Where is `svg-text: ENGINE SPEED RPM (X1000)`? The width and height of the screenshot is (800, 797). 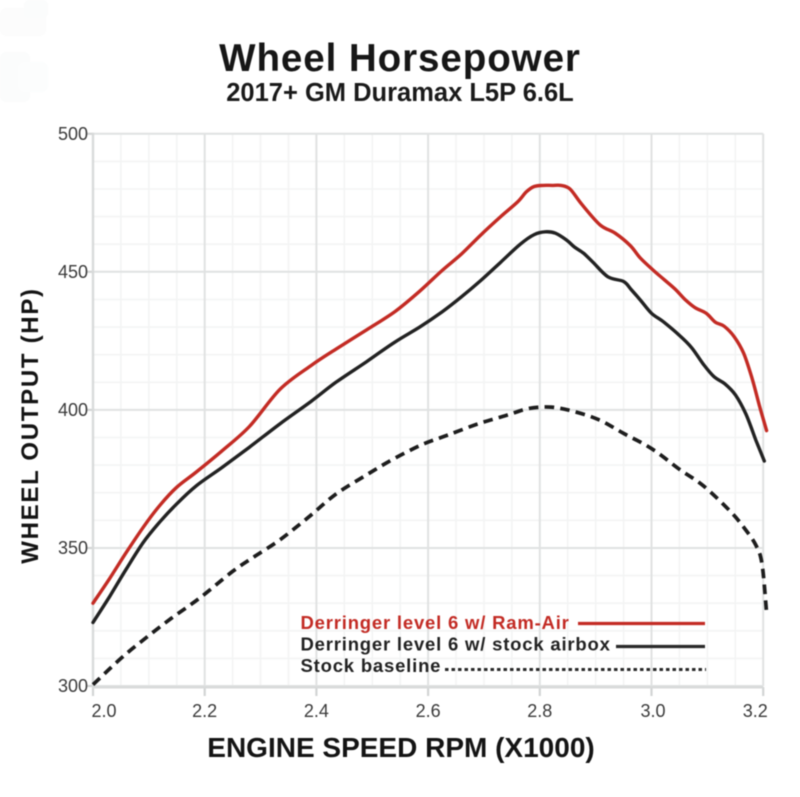
svg-text: ENGINE SPEED RPM (X1000) is located at coordinates (400, 747).